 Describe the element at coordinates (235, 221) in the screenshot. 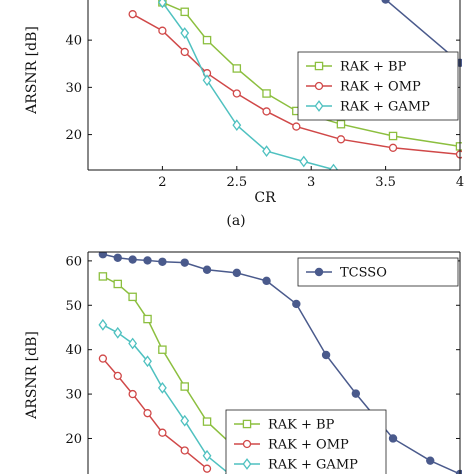

I see `panel-caption-a: (a)` at that location.